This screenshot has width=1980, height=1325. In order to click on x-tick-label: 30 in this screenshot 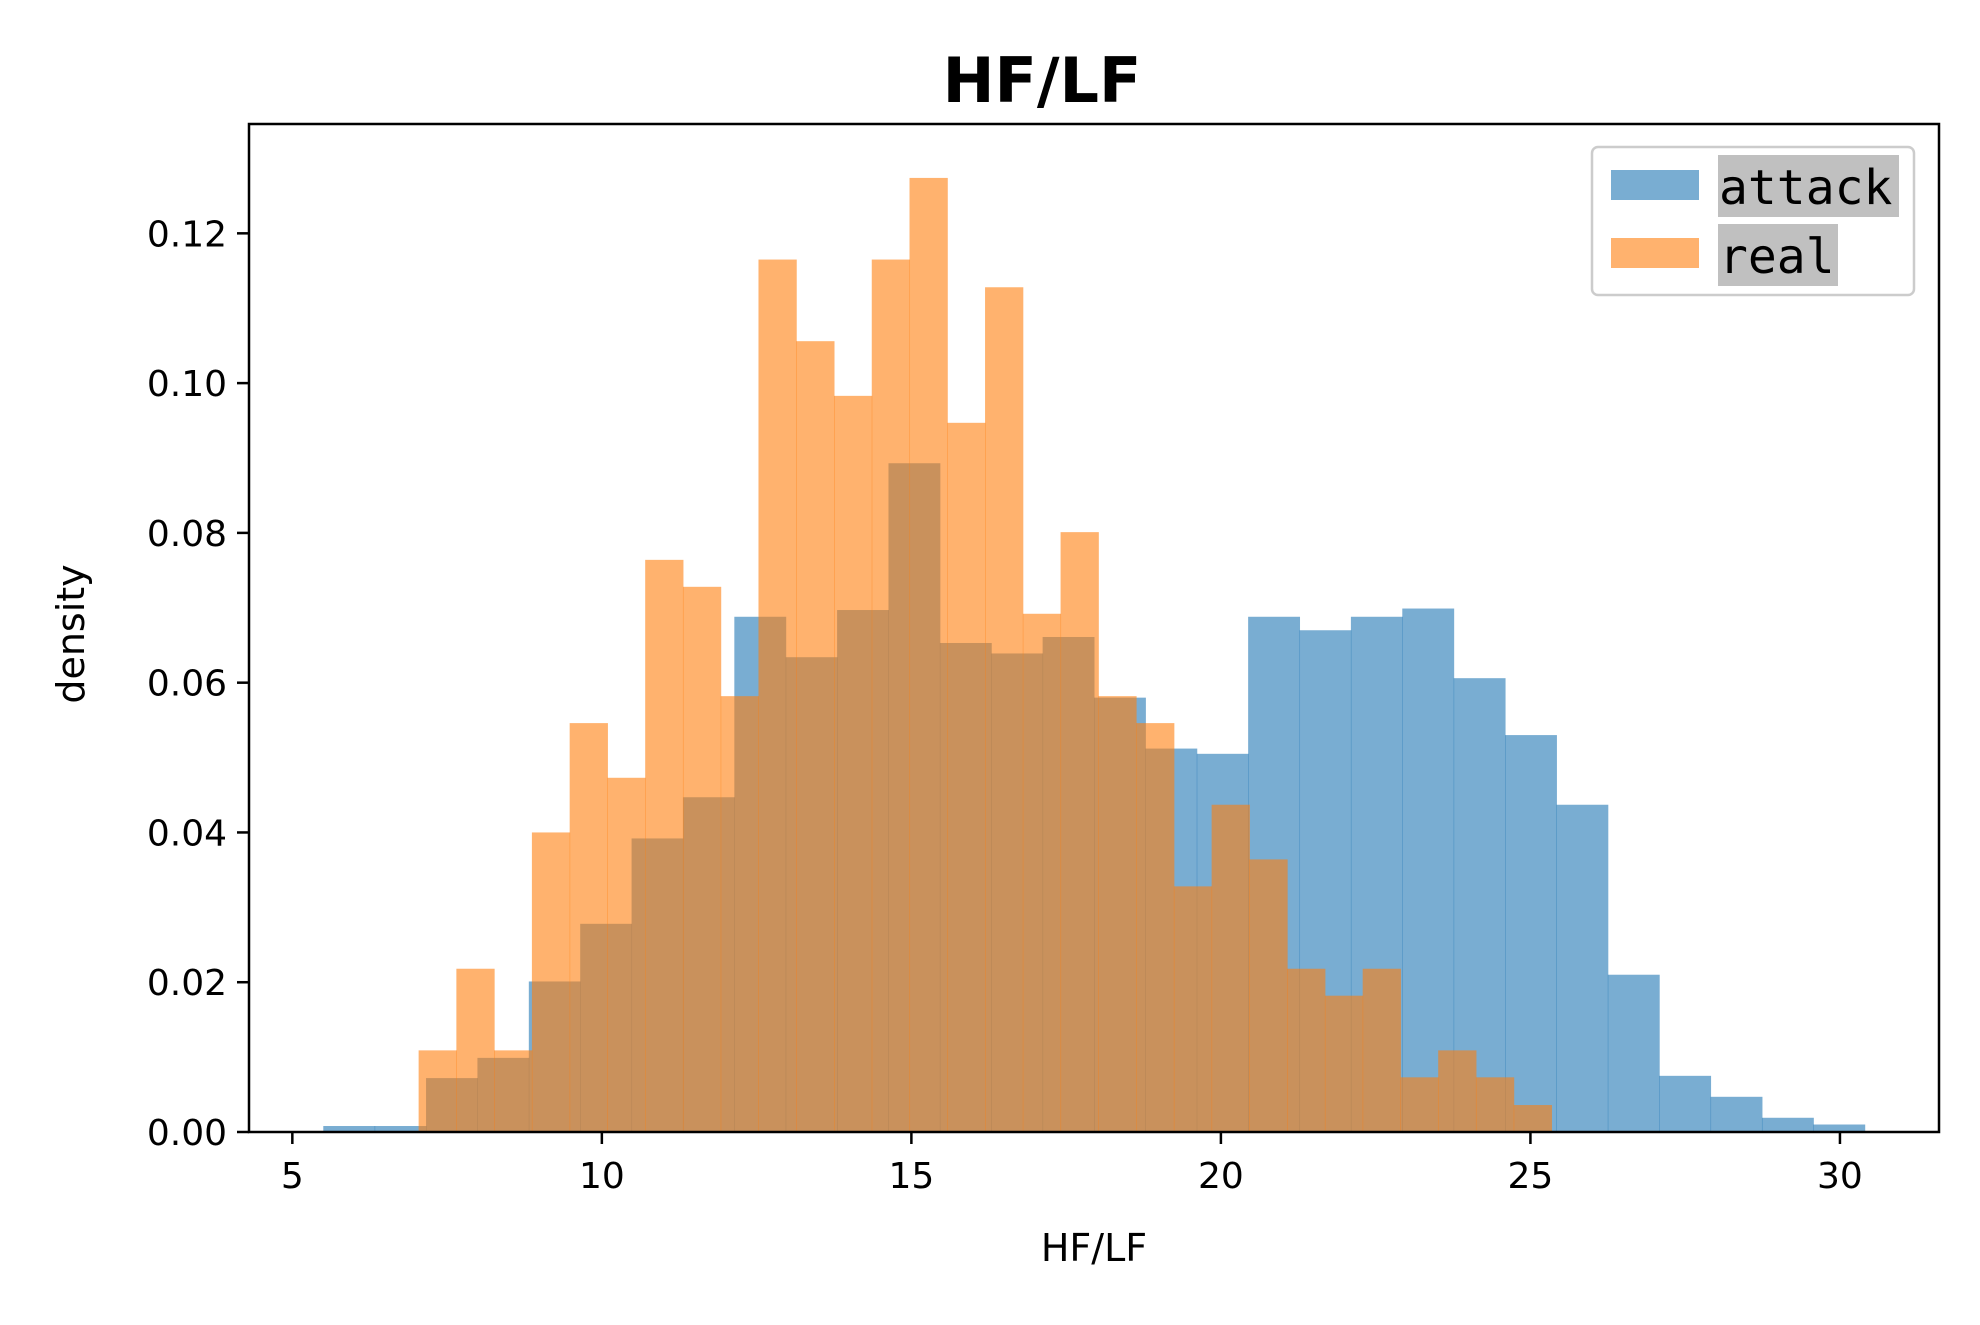, I will do `click(1840, 1176)`.